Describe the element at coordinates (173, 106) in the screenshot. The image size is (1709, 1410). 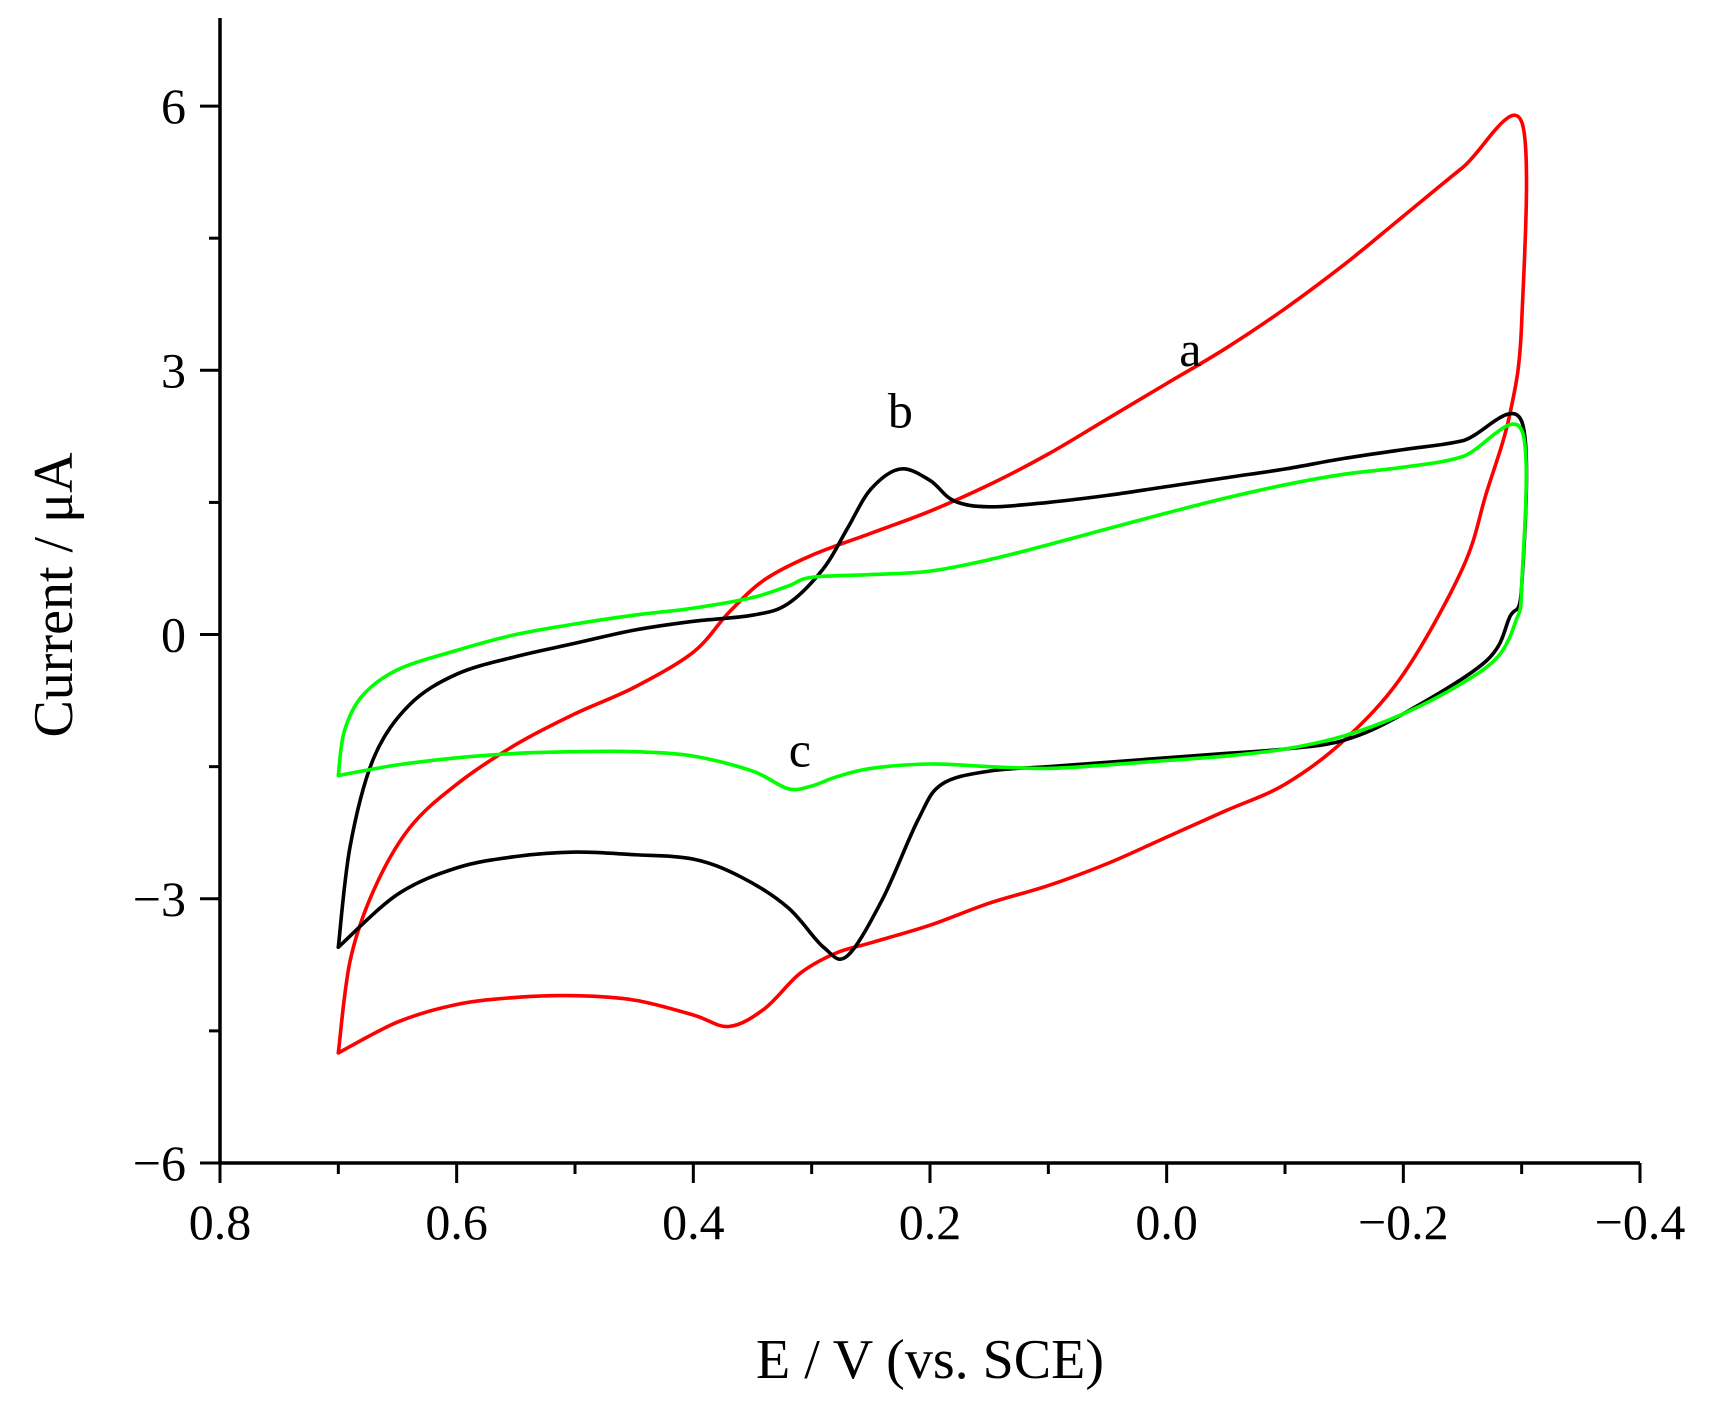
I see `y-tick-label: 6` at that location.